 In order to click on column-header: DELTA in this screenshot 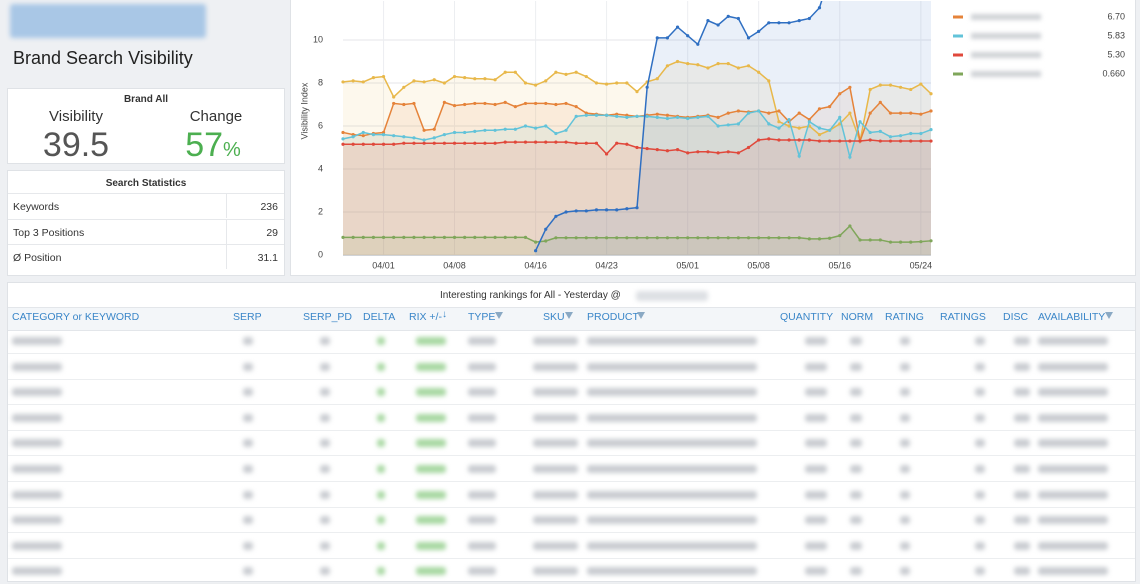, I will do `click(379, 317)`.